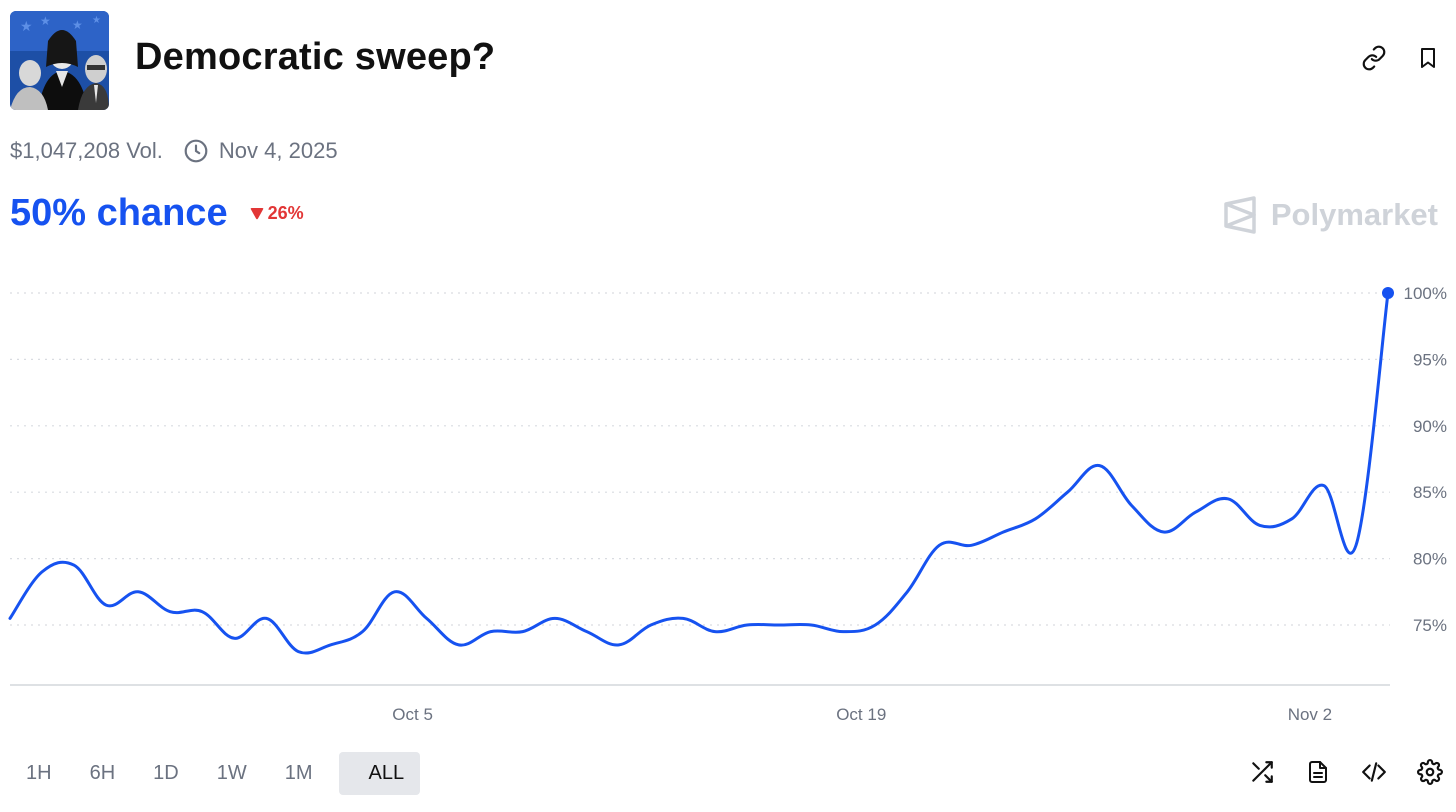 The image size is (1456, 812). What do you see at coordinates (1388, 293) in the screenshot?
I see `latest-point` at bounding box center [1388, 293].